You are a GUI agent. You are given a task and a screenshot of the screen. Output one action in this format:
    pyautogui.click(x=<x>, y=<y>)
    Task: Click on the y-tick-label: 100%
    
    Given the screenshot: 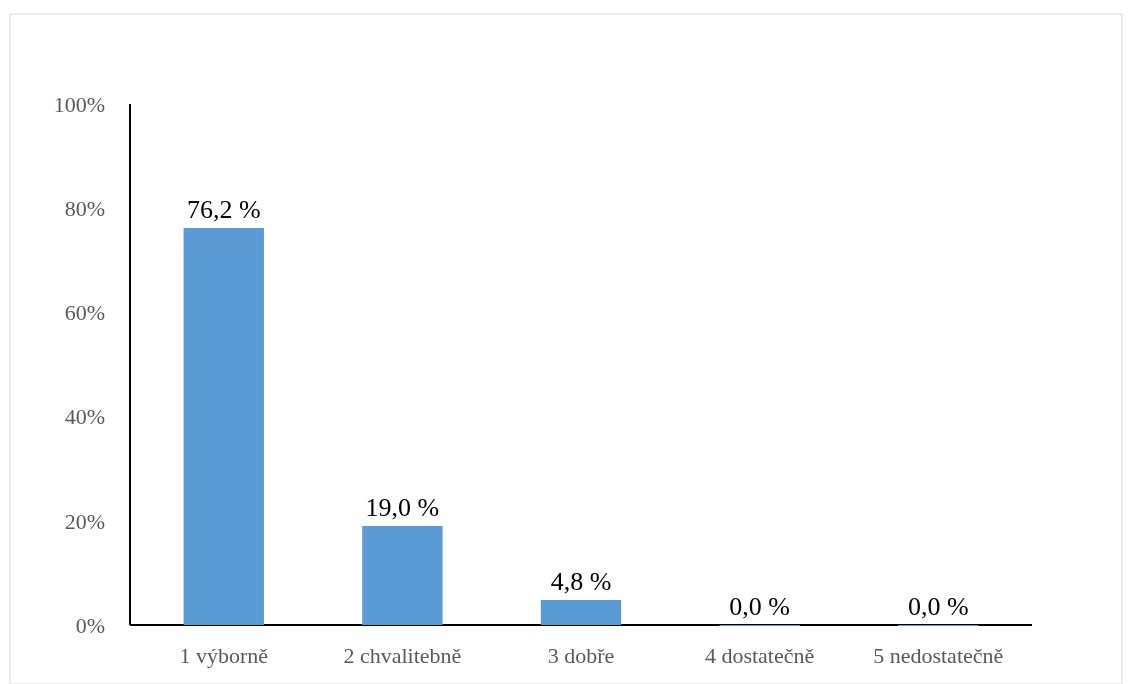 What is the action you would take?
    pyautogui.click(x=79, y=104)
    